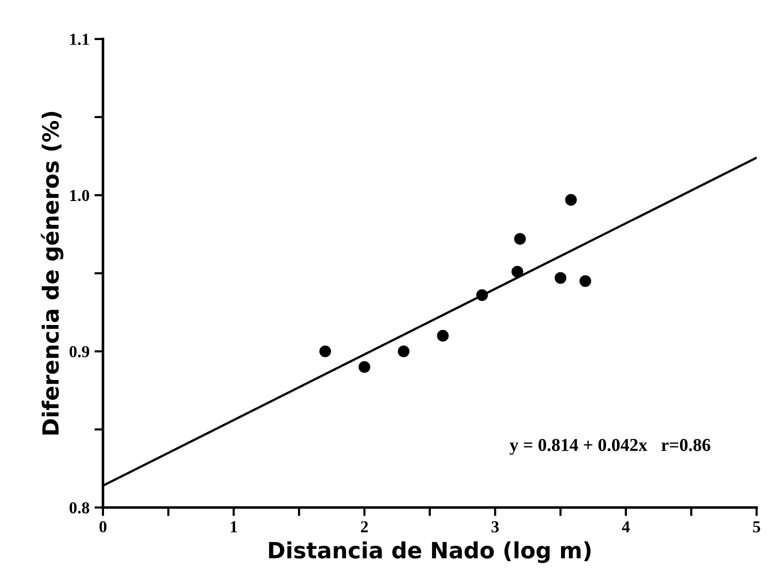  Describe the element at coordinates (626, 526) in the screenshot. I see `x-tick-label: 4` at that location.